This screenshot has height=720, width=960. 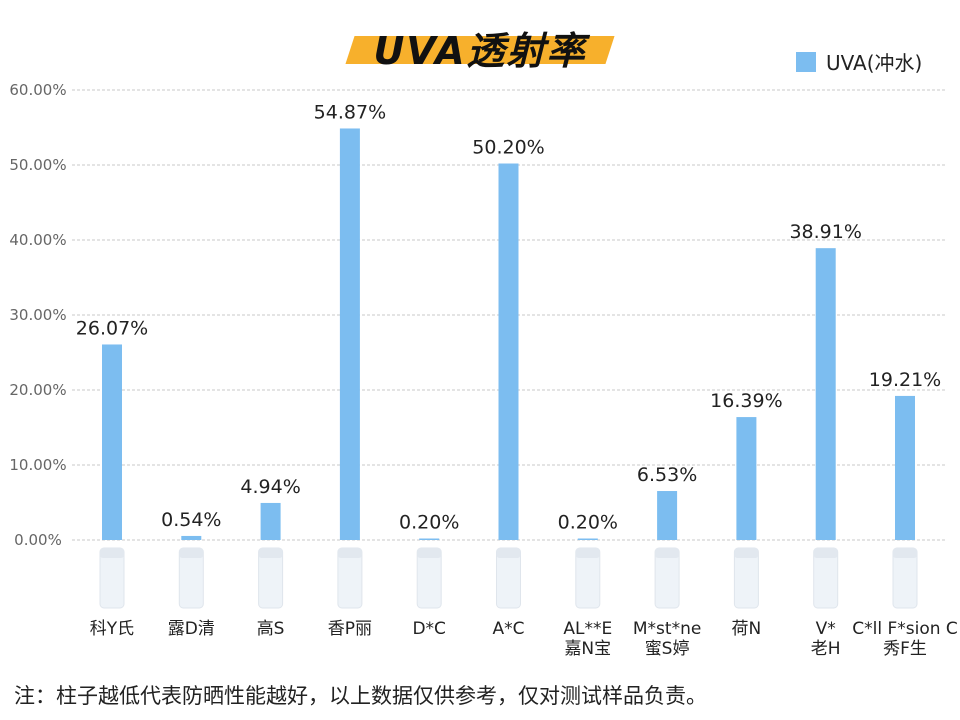 I want to click on category-label: 露D清, so click(x=191, y=629).